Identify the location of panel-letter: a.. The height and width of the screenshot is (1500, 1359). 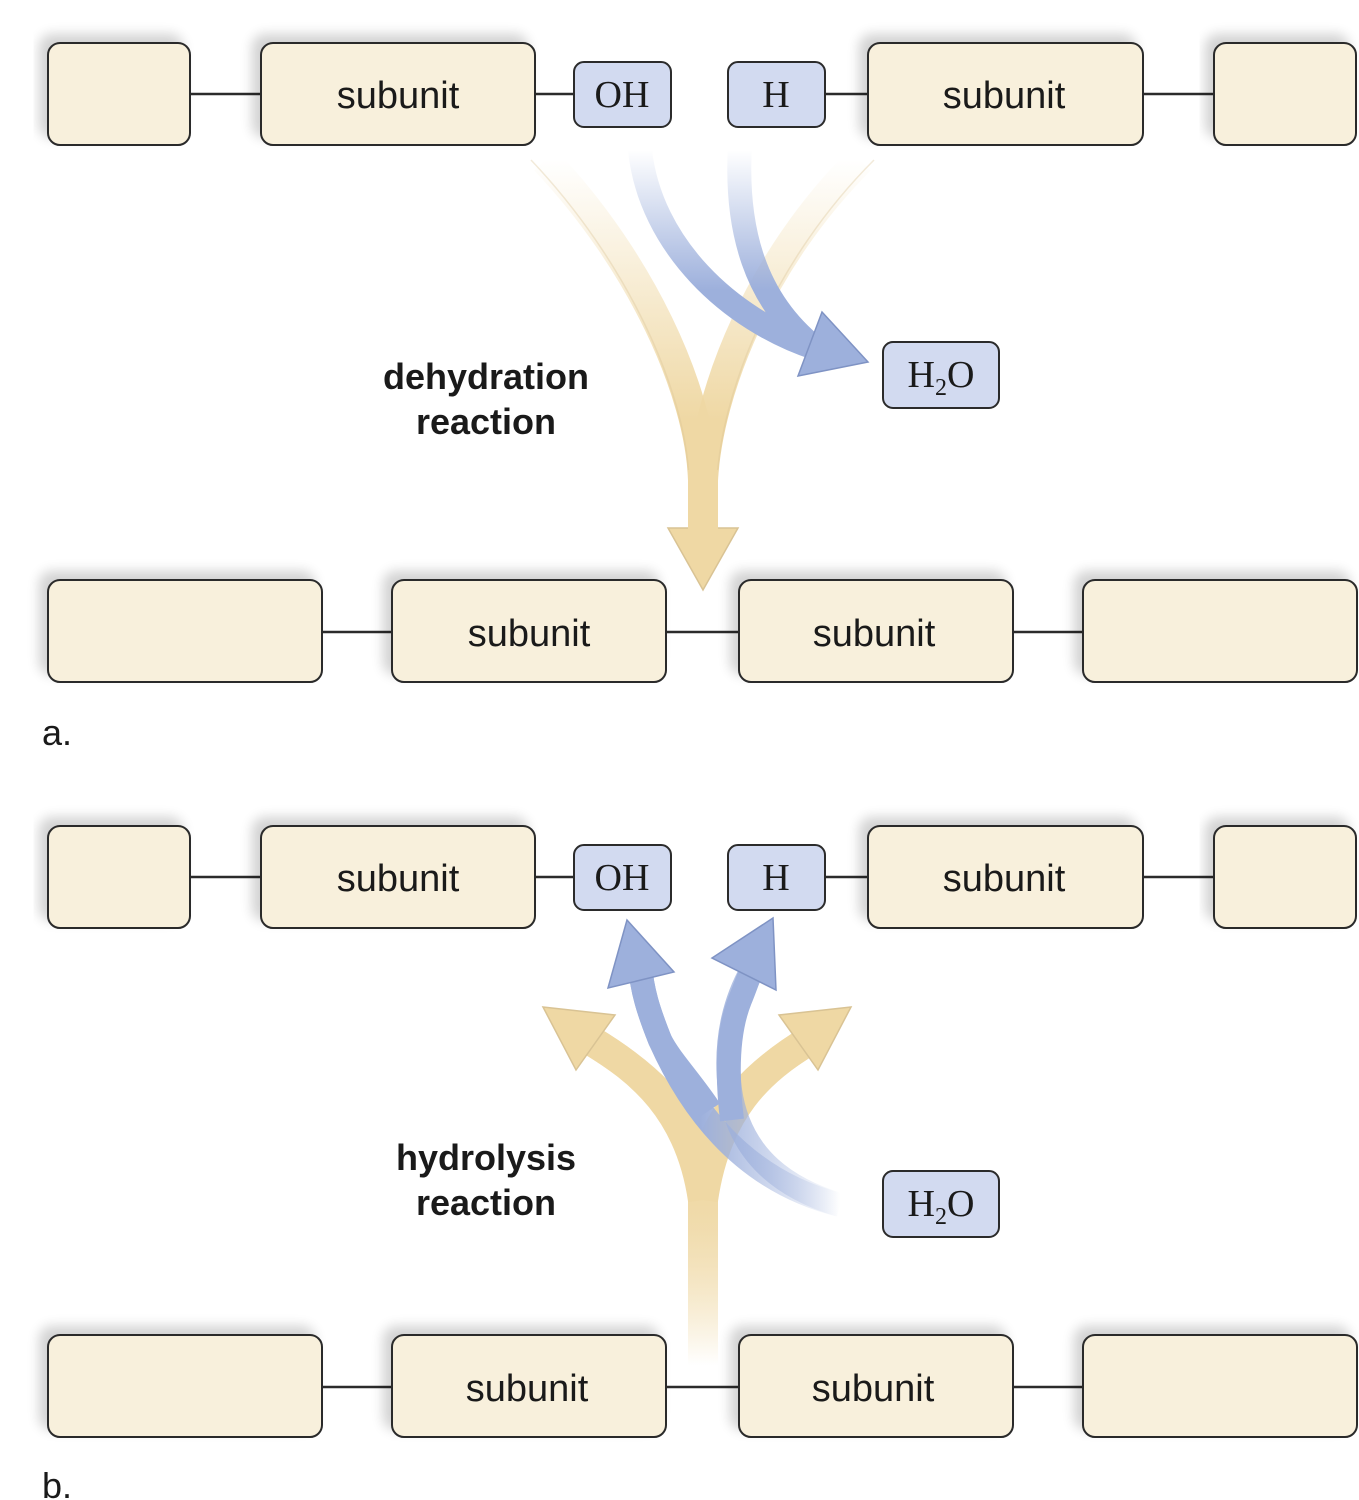
(57, 732).